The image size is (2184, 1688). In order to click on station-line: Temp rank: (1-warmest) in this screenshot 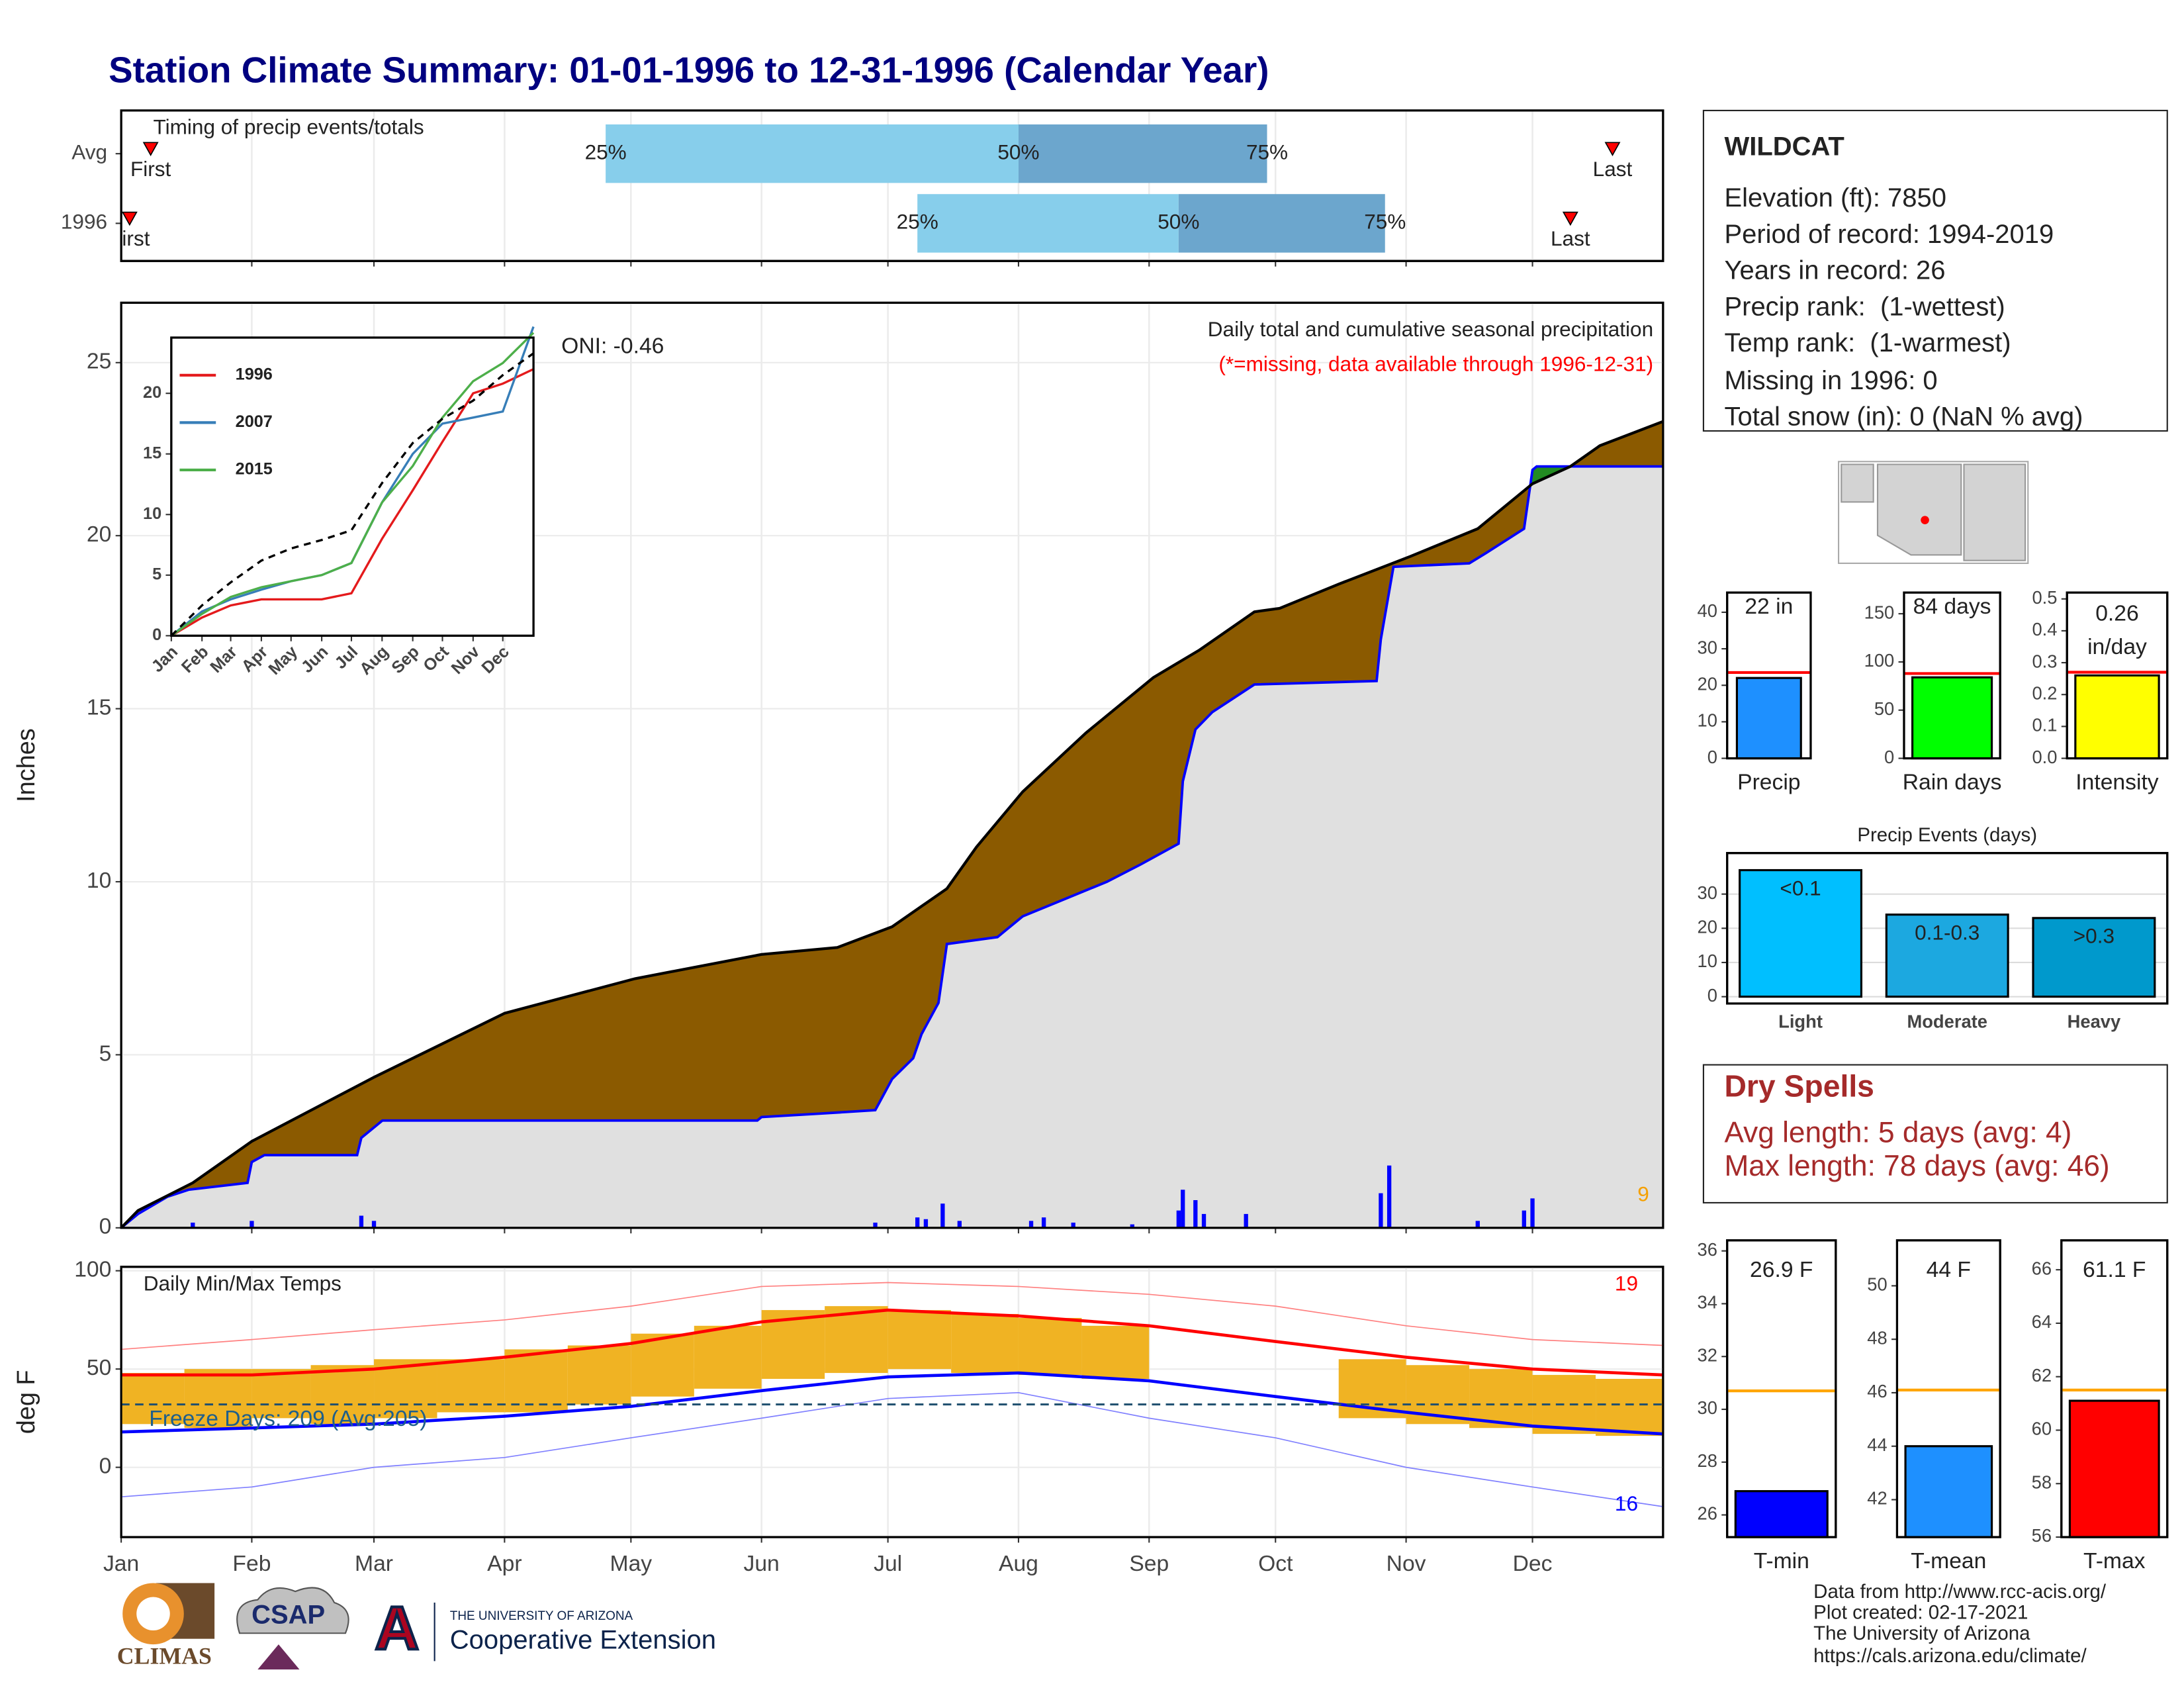, I will do `click(1868, 342)`.